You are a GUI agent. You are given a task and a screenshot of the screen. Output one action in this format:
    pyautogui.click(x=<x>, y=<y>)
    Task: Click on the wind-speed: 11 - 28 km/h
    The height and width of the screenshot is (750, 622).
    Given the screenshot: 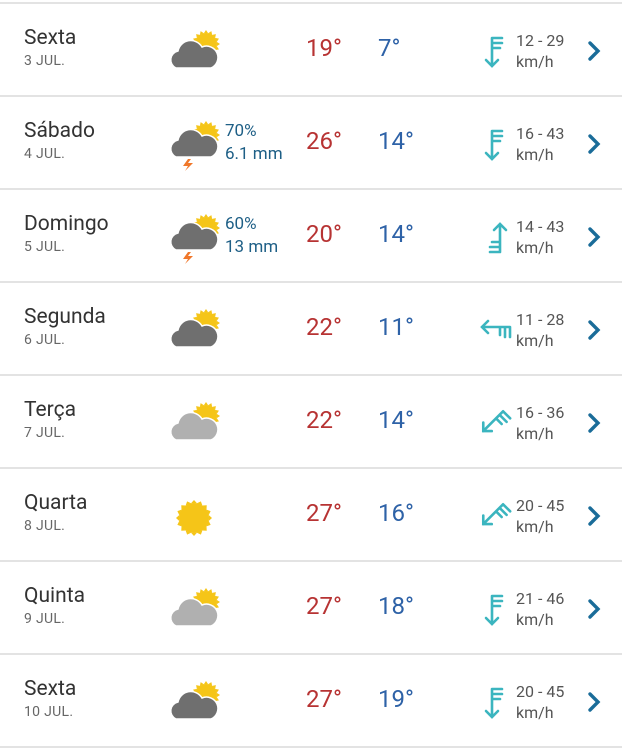 What is the action you would take?
    pyautogui.click(x=540, y=330)
    